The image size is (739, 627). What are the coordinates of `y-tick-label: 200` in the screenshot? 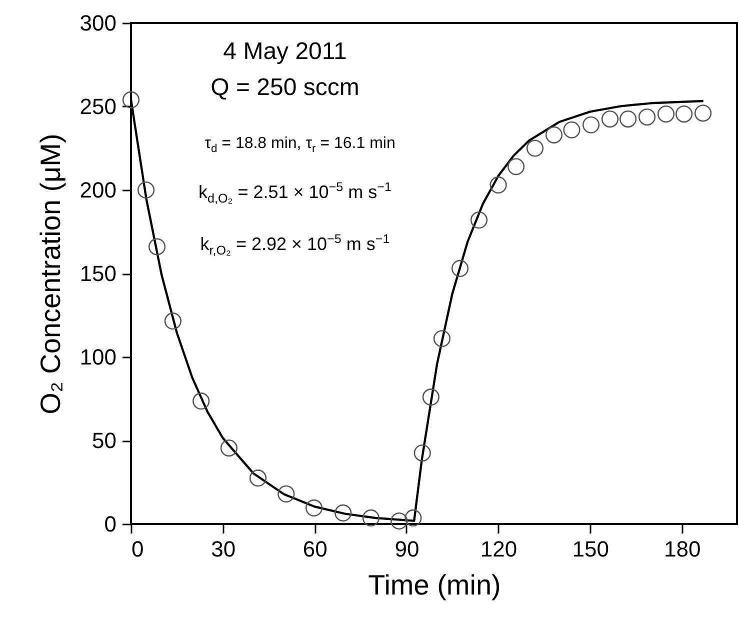 It's located at (98, 190).